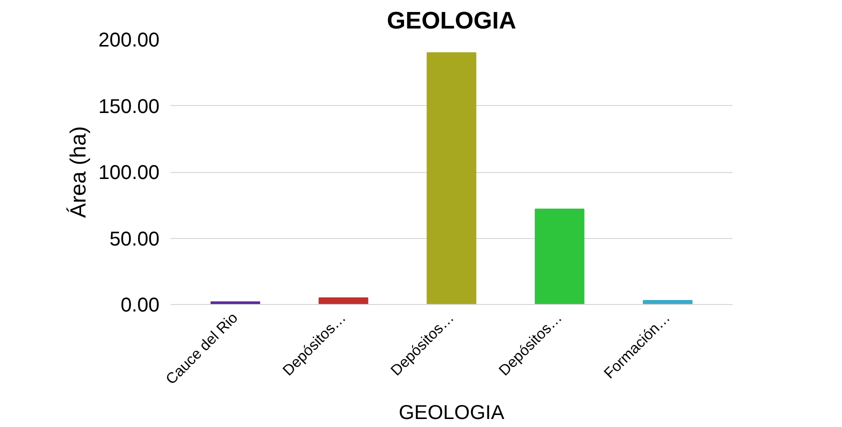 This screenshot has height=427, width=842. Describe the element at coordinates (77, 172) in the screenshot. I see `y-axis-title: Área (ha)` at that location.